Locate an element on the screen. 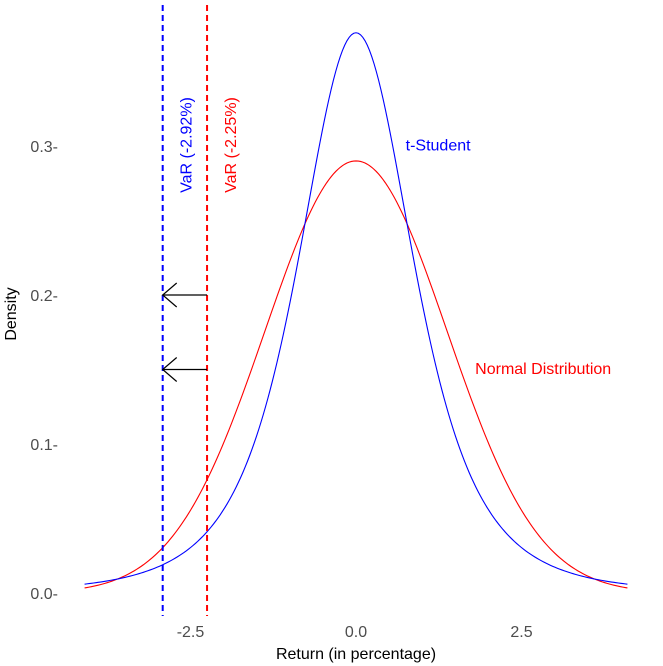  x-tick-label: 0.0 is located at coordinates (356, 632).